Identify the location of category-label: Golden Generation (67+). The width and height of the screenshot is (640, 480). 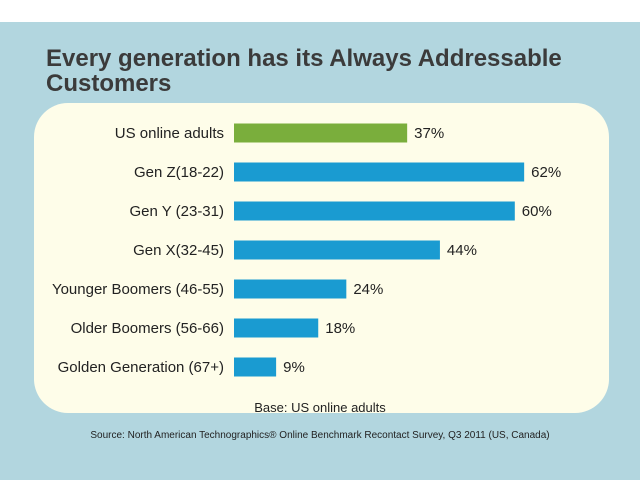
(141, 367).